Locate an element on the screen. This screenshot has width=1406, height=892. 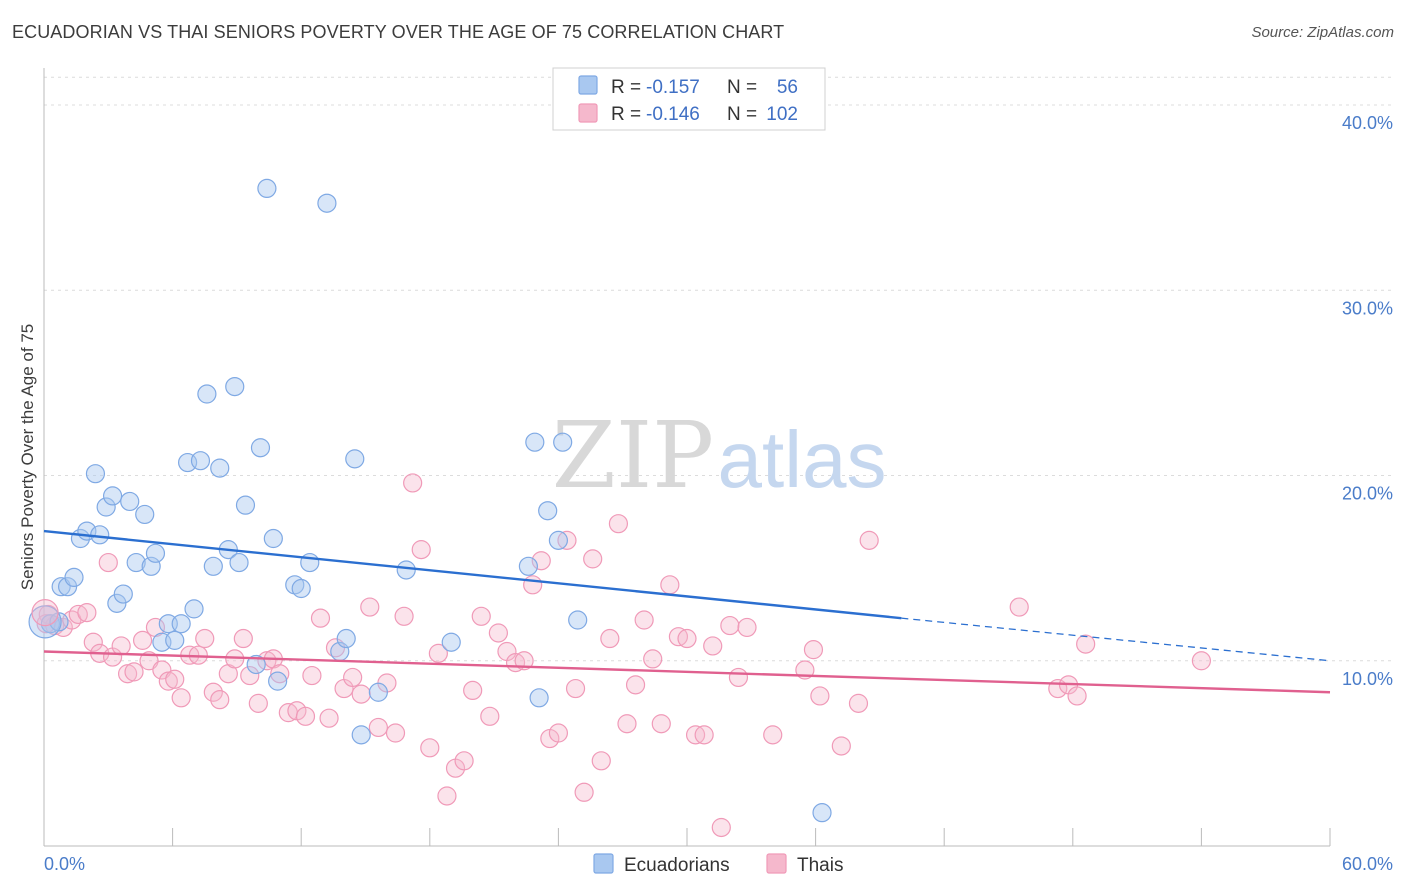
source-label: Source: ZipAtlas.com is located at coordinates (1322, 32).